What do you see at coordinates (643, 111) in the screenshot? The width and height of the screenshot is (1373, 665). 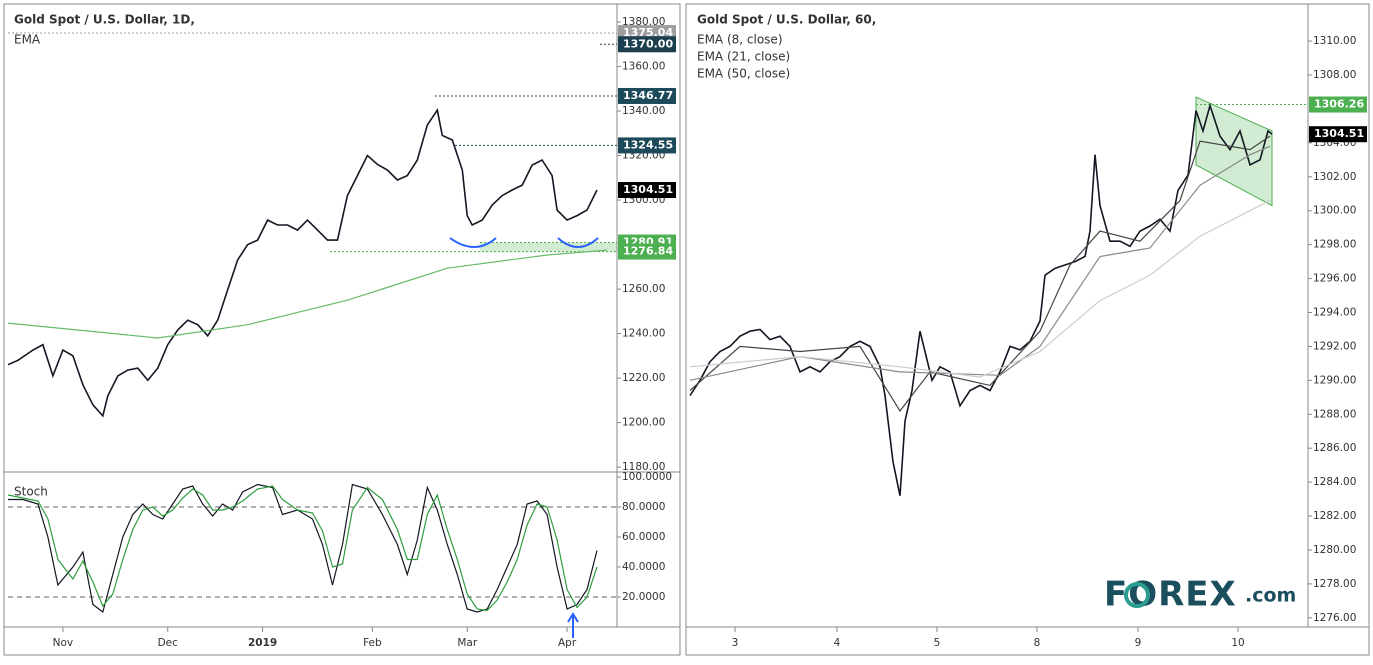 I see `y-tick-label: 1340.00` at bounding box center [643, 111].